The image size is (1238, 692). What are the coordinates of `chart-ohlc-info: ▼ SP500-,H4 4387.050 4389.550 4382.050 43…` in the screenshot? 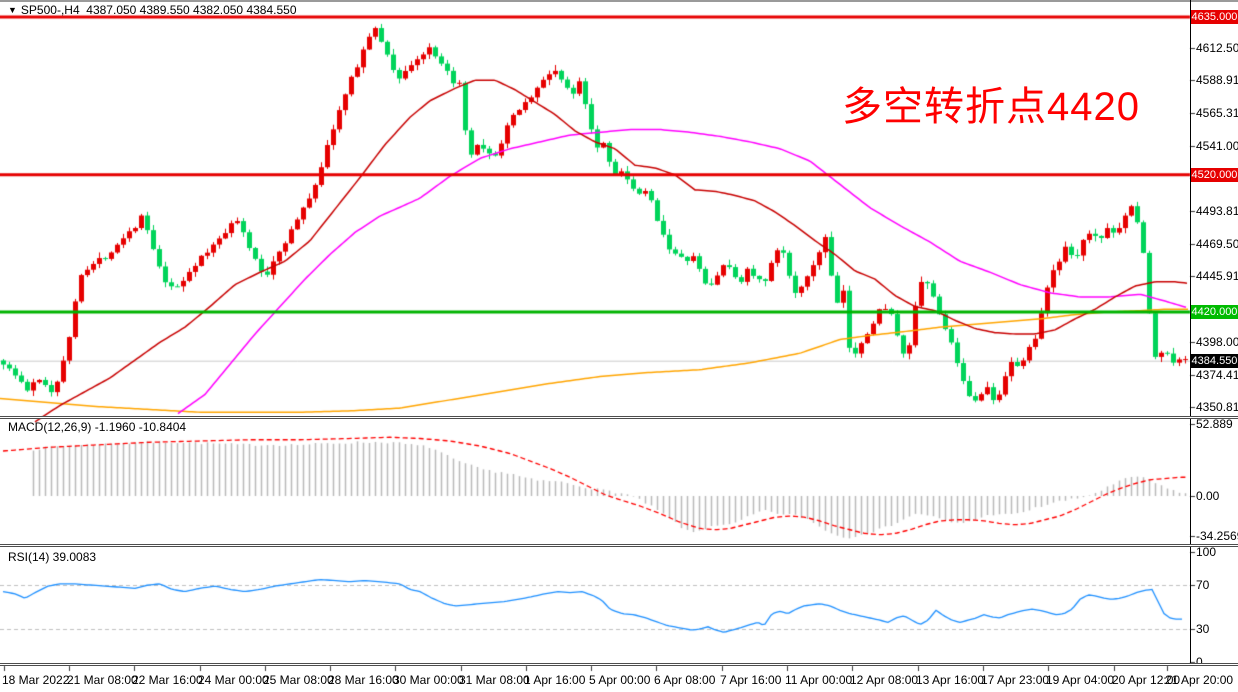 It's located at (152, 10).